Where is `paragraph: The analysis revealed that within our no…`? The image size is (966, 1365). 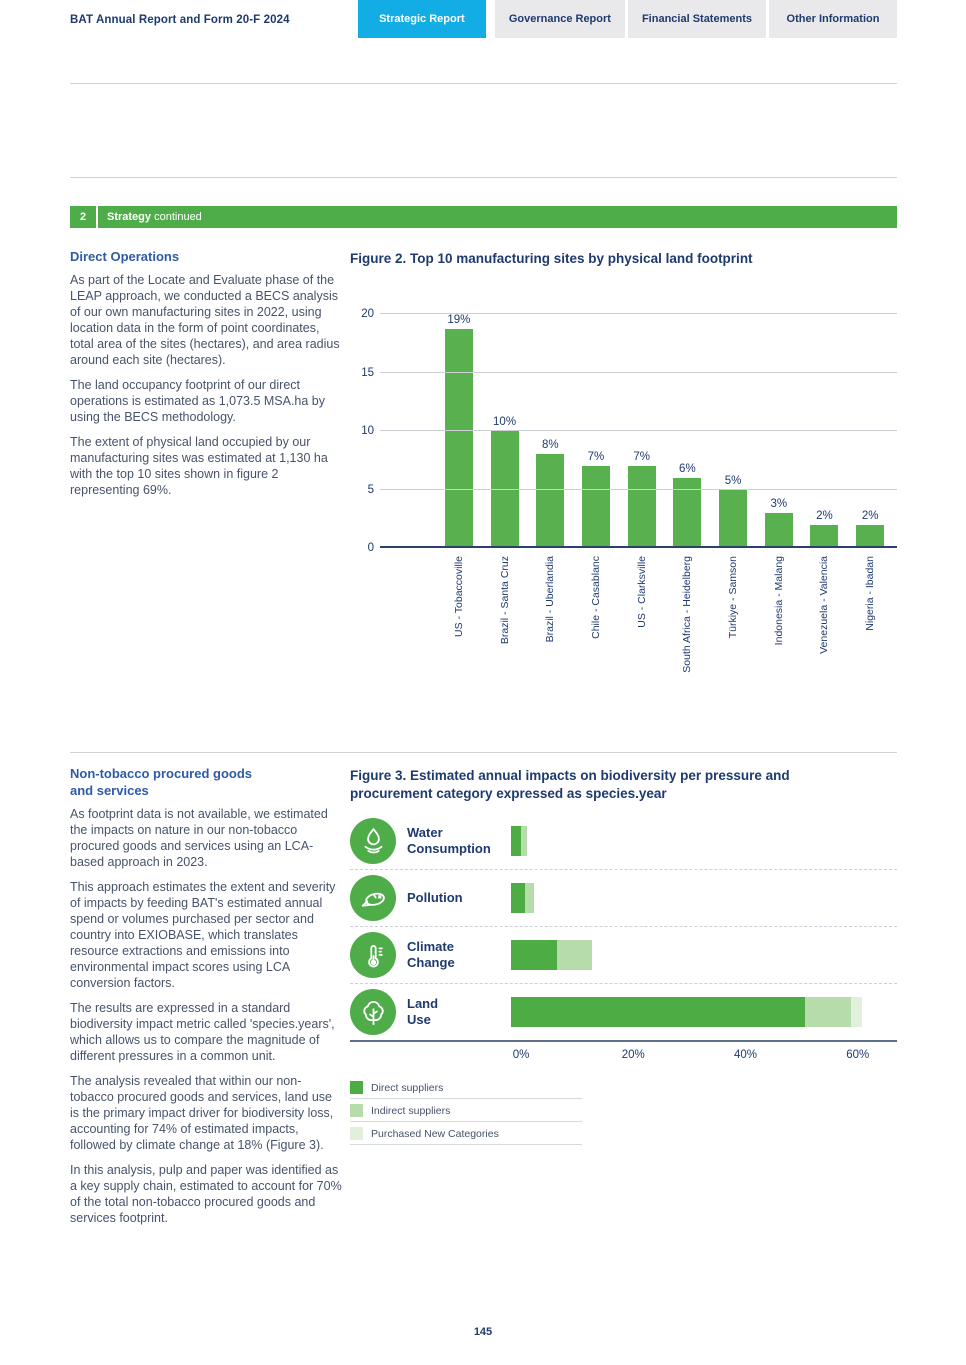 paragraph: The analysis revealed that within our no… is located at coordinates (202, 1113).